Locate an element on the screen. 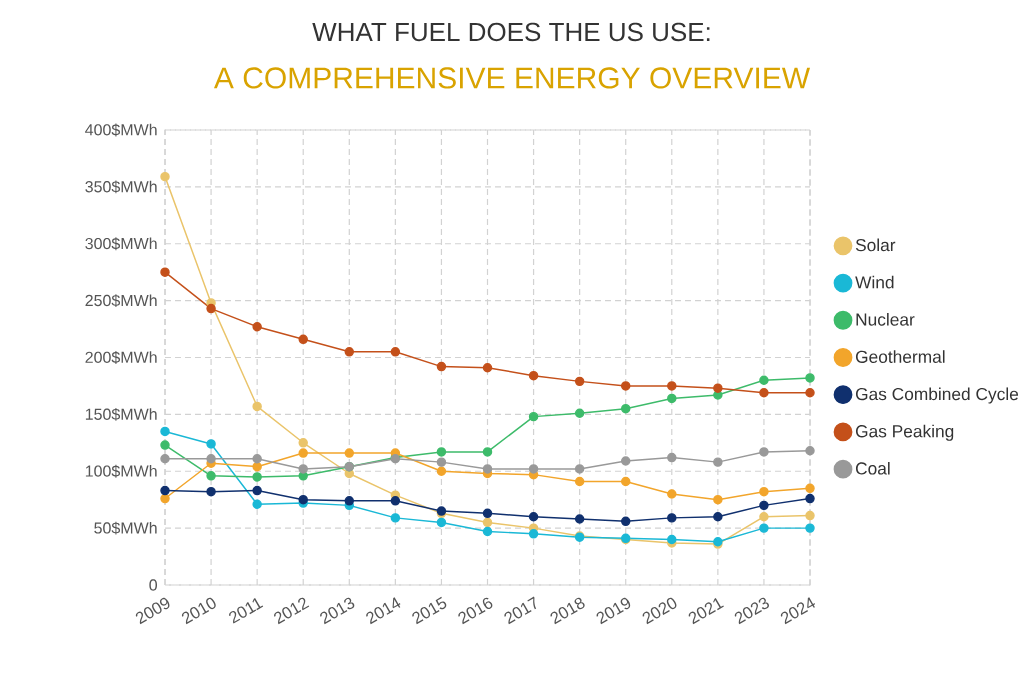 This screenshot has width=1024, height=680. legend-label: Gas Combined Cycle is located at coordinates (937, 395).